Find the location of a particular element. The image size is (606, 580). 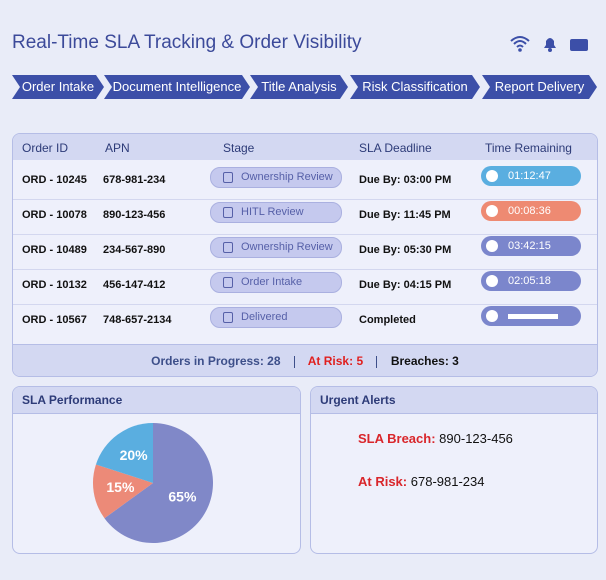

table-header is located at coordinates (305, 147).